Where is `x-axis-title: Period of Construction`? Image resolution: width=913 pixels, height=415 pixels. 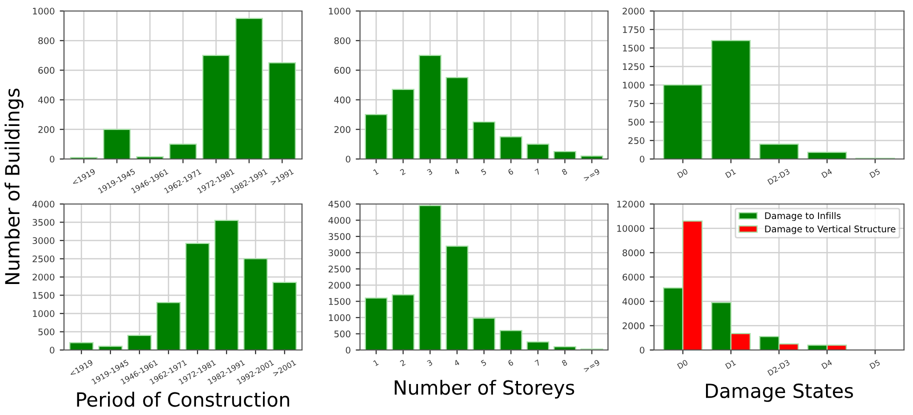
x-axis-title: Period of Construction is located at coordinates (183, 399).